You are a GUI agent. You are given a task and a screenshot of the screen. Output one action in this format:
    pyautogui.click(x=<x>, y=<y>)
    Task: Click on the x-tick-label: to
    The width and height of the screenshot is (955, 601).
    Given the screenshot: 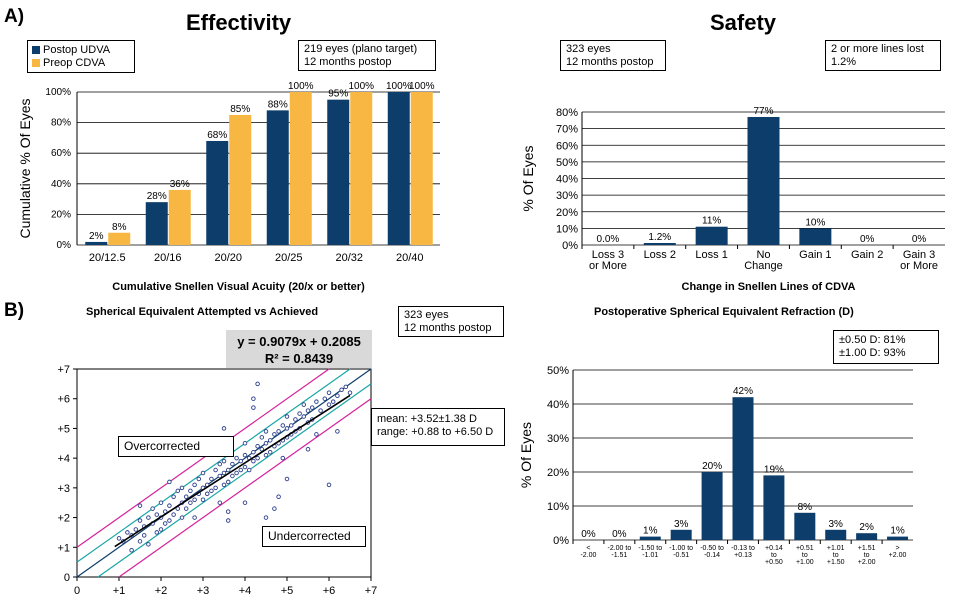 What is the action you would take?
    pyautogui.click(x=805, y=555)
    